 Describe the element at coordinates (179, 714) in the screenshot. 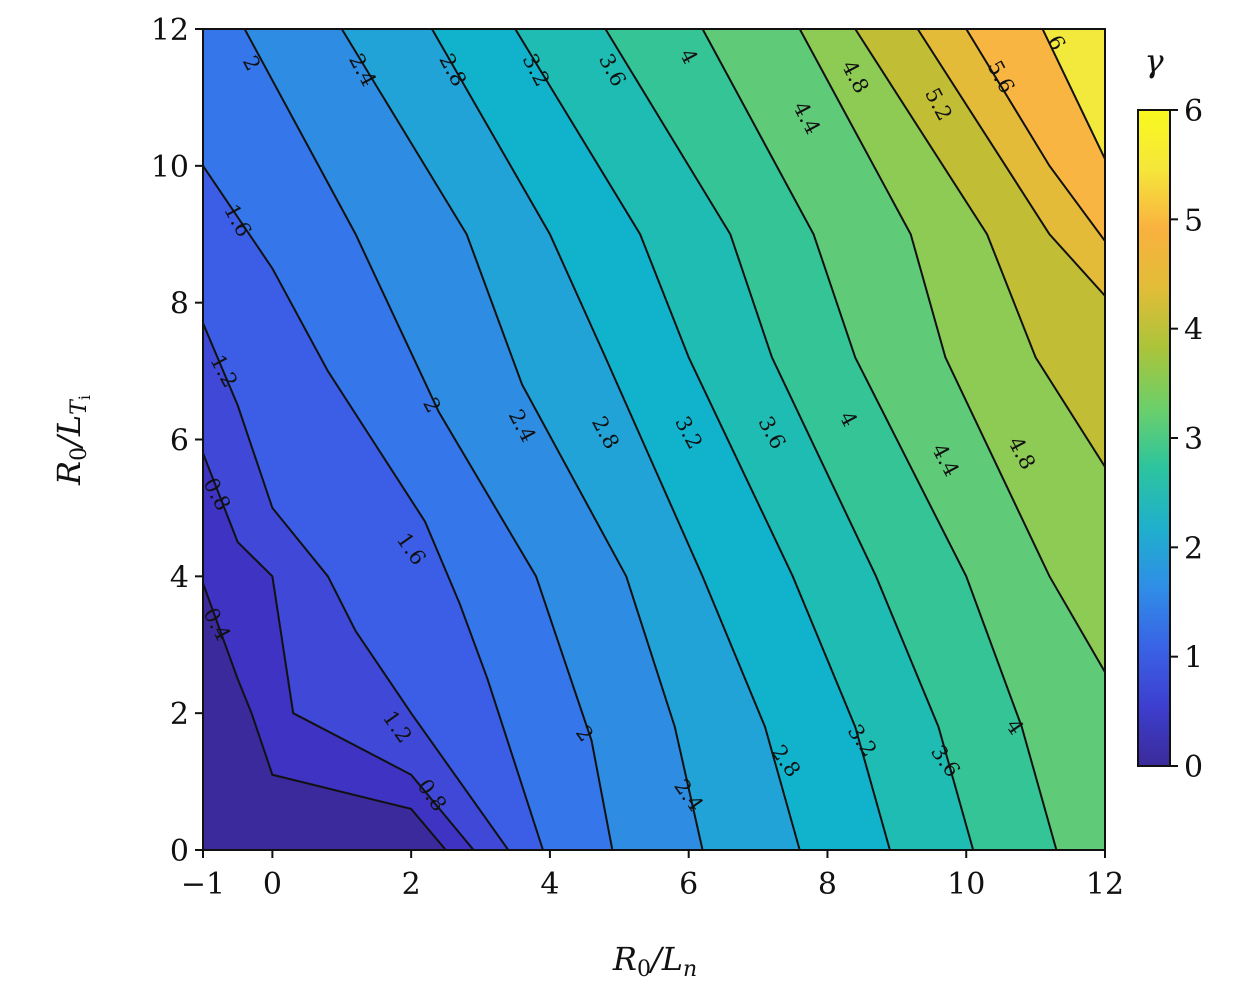

I see `y-tick-label: 2` at that location.